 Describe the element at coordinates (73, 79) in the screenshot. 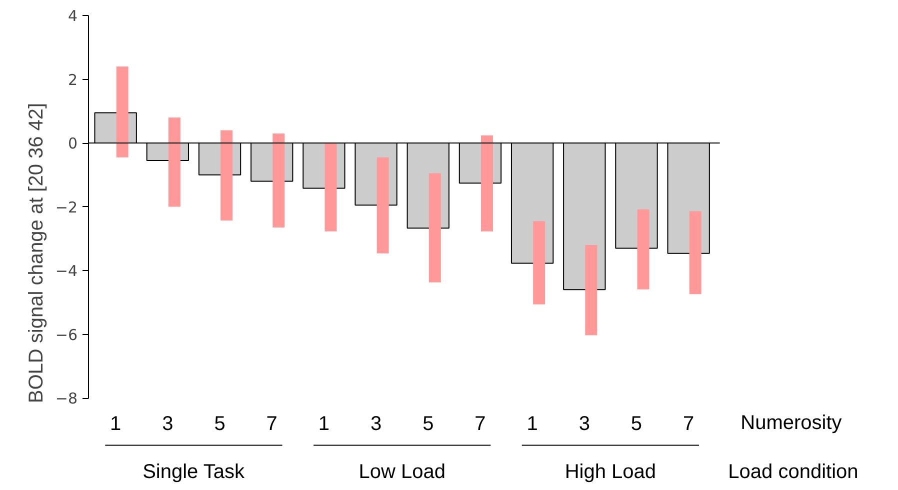

I see `y-tick-label: 2` at that location.